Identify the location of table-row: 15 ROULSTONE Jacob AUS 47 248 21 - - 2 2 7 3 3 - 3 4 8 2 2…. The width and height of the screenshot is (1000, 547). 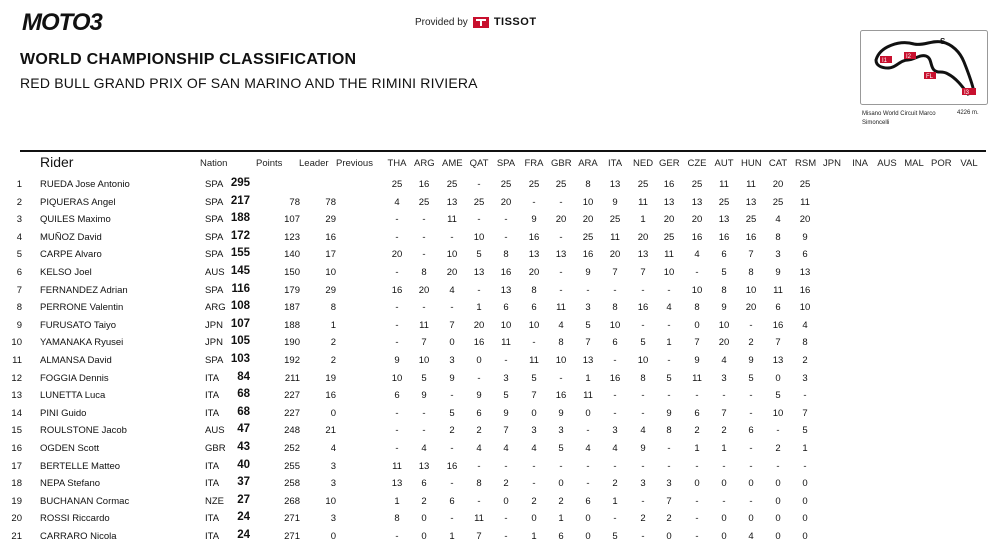
(500, 431).